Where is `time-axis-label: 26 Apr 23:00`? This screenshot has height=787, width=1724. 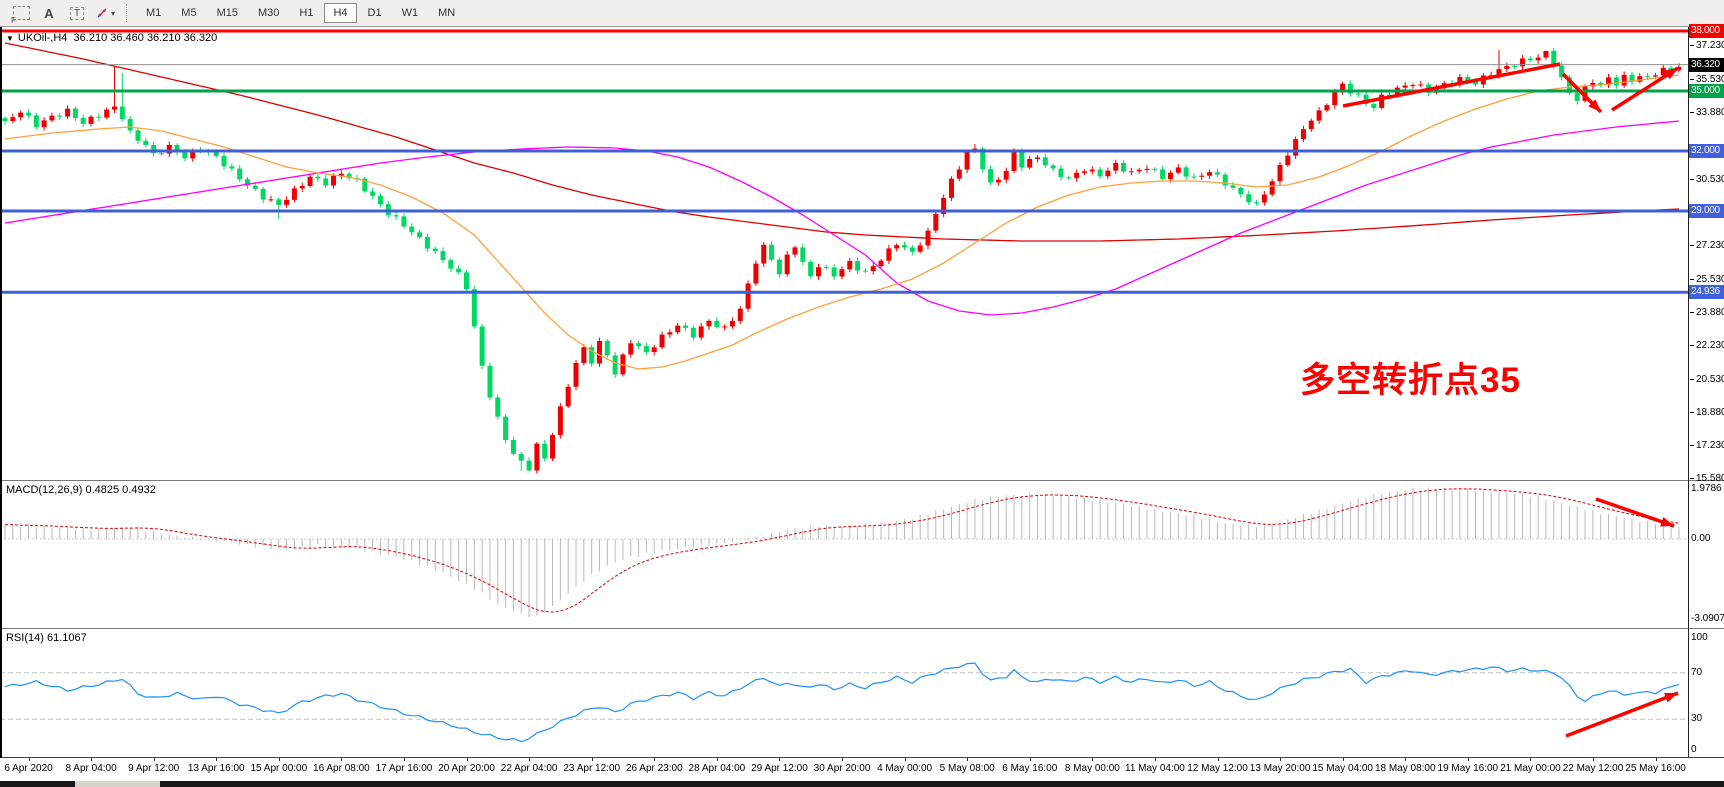 time-axis-label: 26 Apr 23:00 is located at coordinates (654, 768).